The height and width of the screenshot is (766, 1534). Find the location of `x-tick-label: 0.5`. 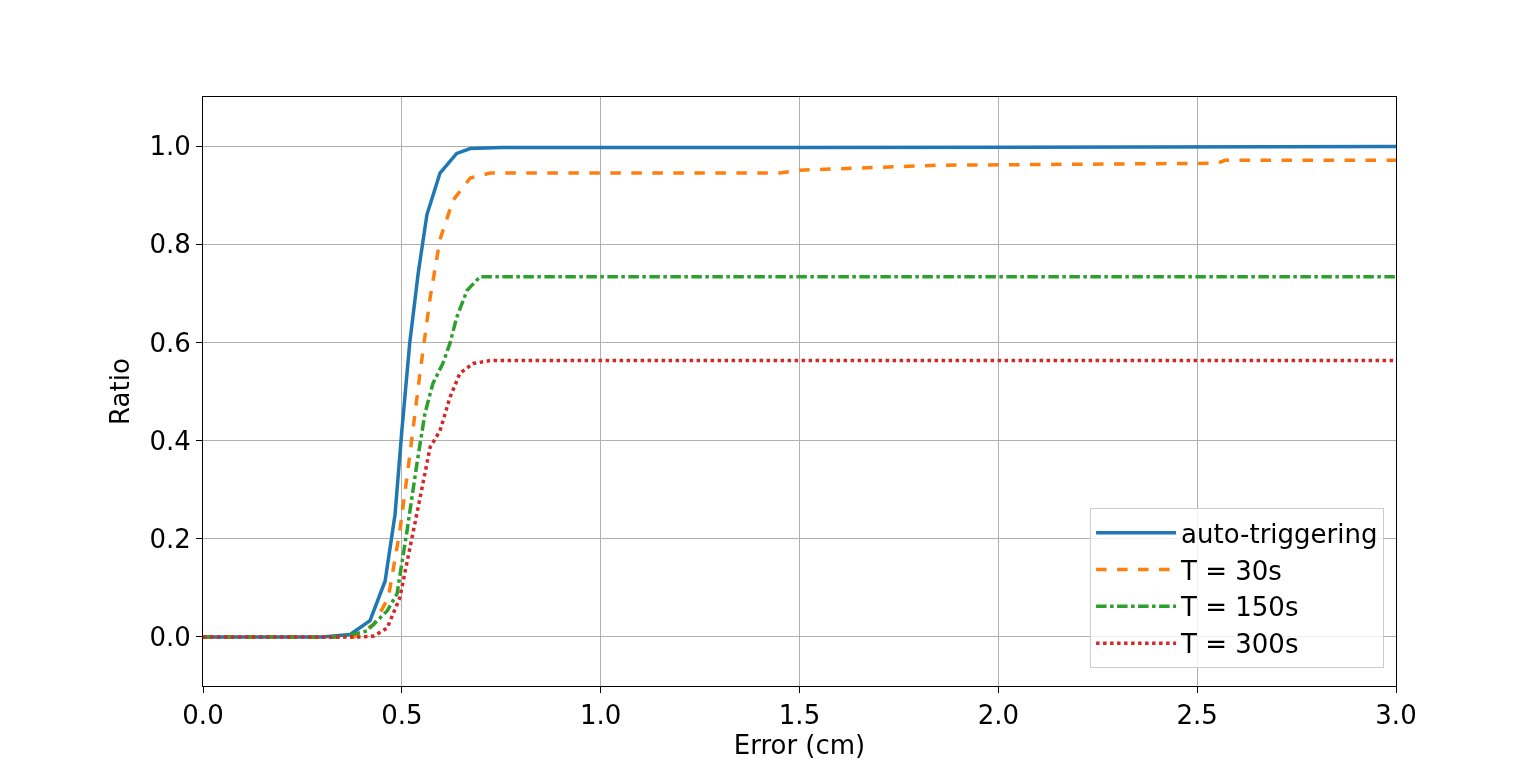

x-tick-label: 0.5 is located at coordinates (402, 715).